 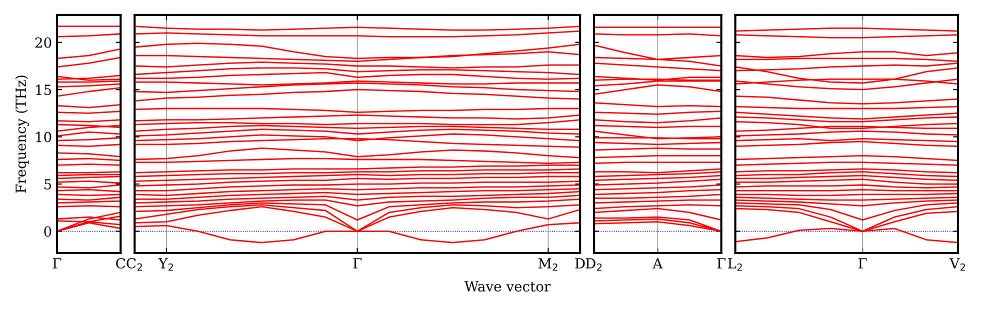 What do you see at coordinates (44, 90) in the screenshot?
I see `y-tick-label: 15` at bounding box center [44, 90].